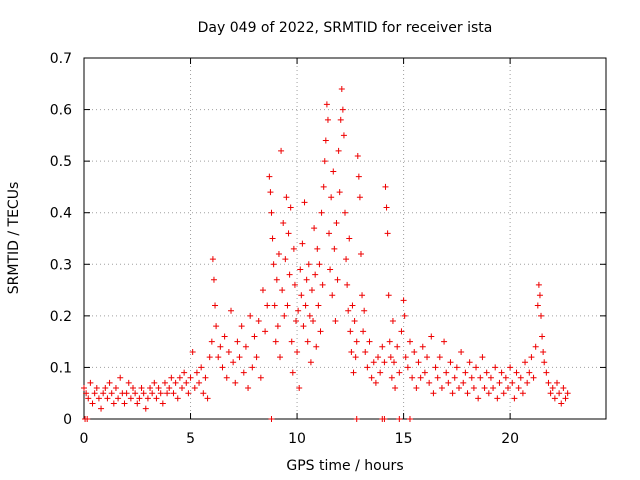 This screenshot has height=480, width=640. Describe the element at coordinates (61, 265) in the screenshot. I see `y-tick-label: 0.3` at that location.